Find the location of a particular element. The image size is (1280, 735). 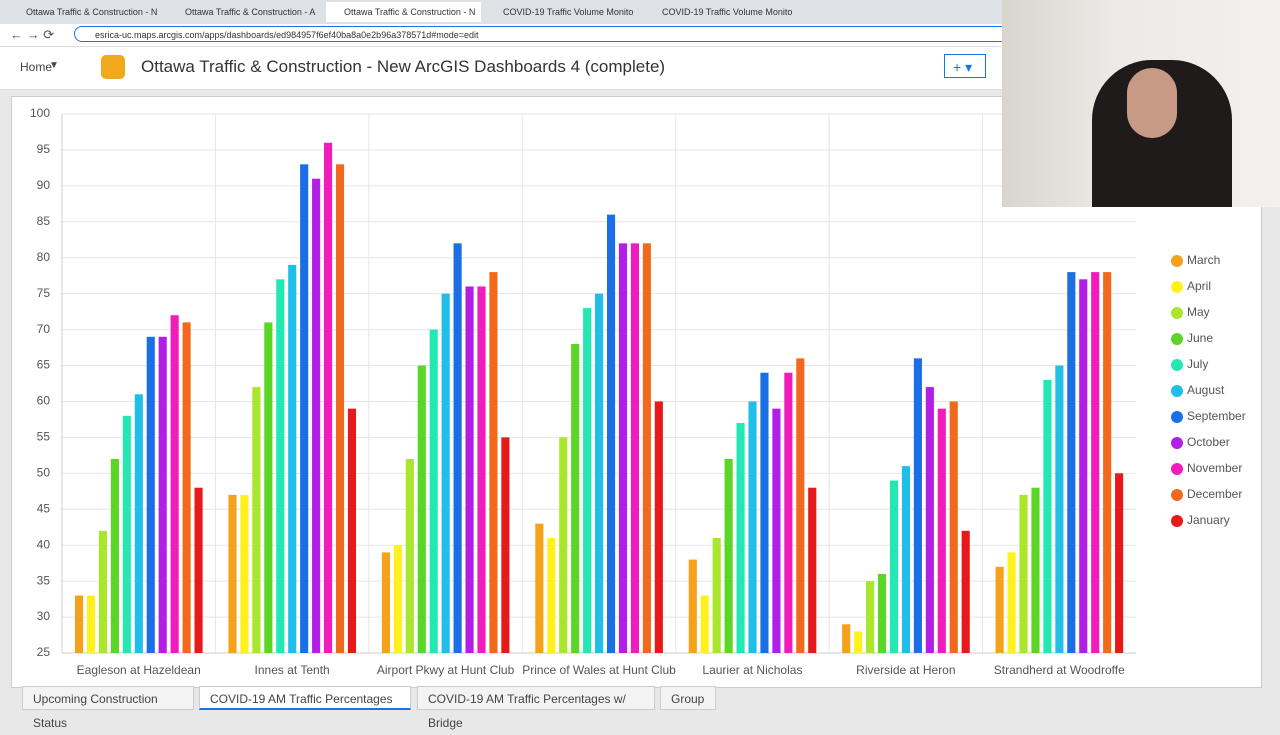

y-tick-label: 30 is located at coordinates (44, 616).